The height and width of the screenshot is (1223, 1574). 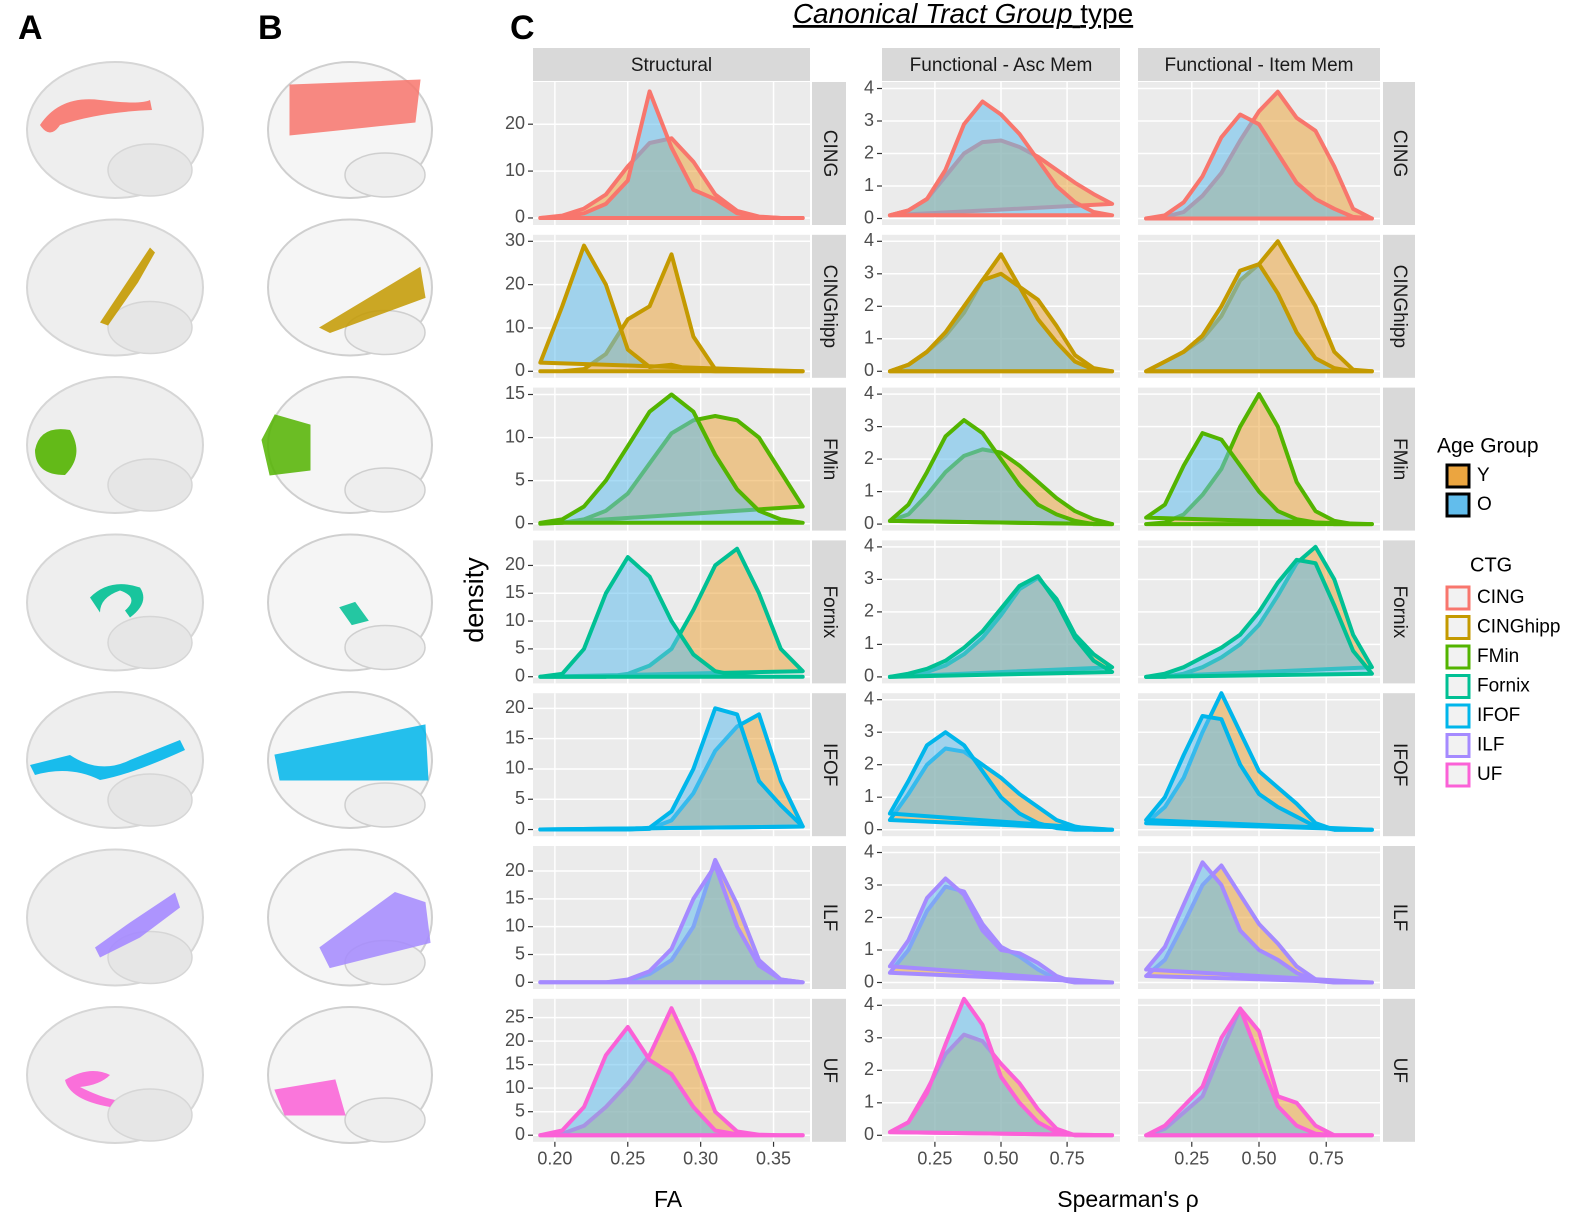 I want to click on legend-label: CINGhipp, so click(x=1518, y=627).